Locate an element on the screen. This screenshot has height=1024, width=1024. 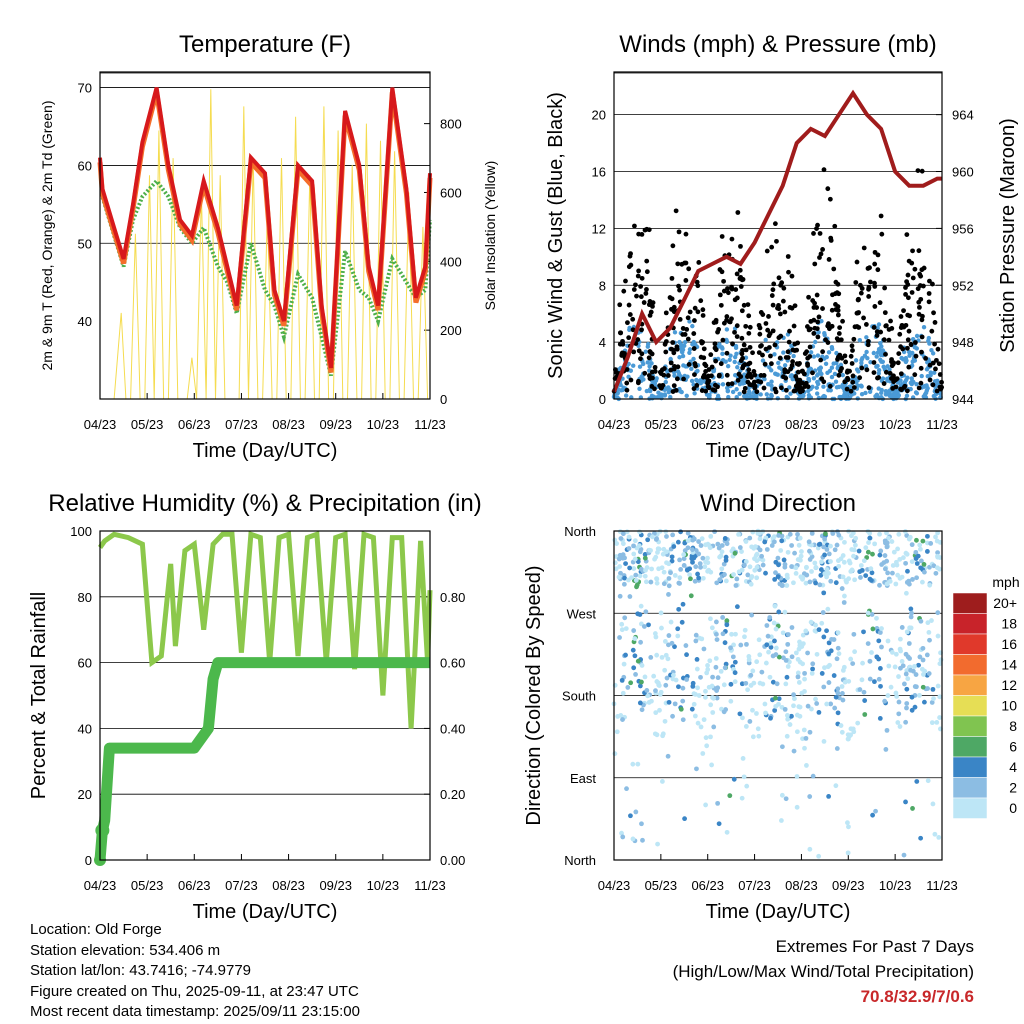
winds-xtick-label: 08/23 is located at coordinates (801, 424).